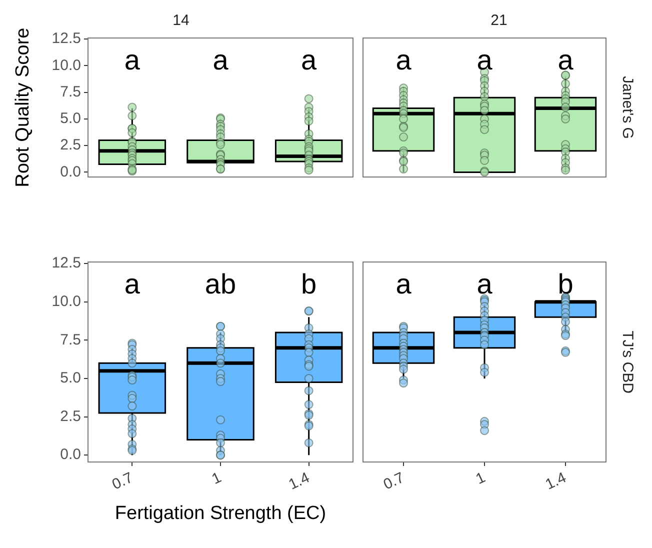 The height and width of the screenshot is (548, 652). What do you see at coordinates (627, 107) in the screenshot?
I see `y2-axis-title: Janet's G` at bounding box center [627, 107].